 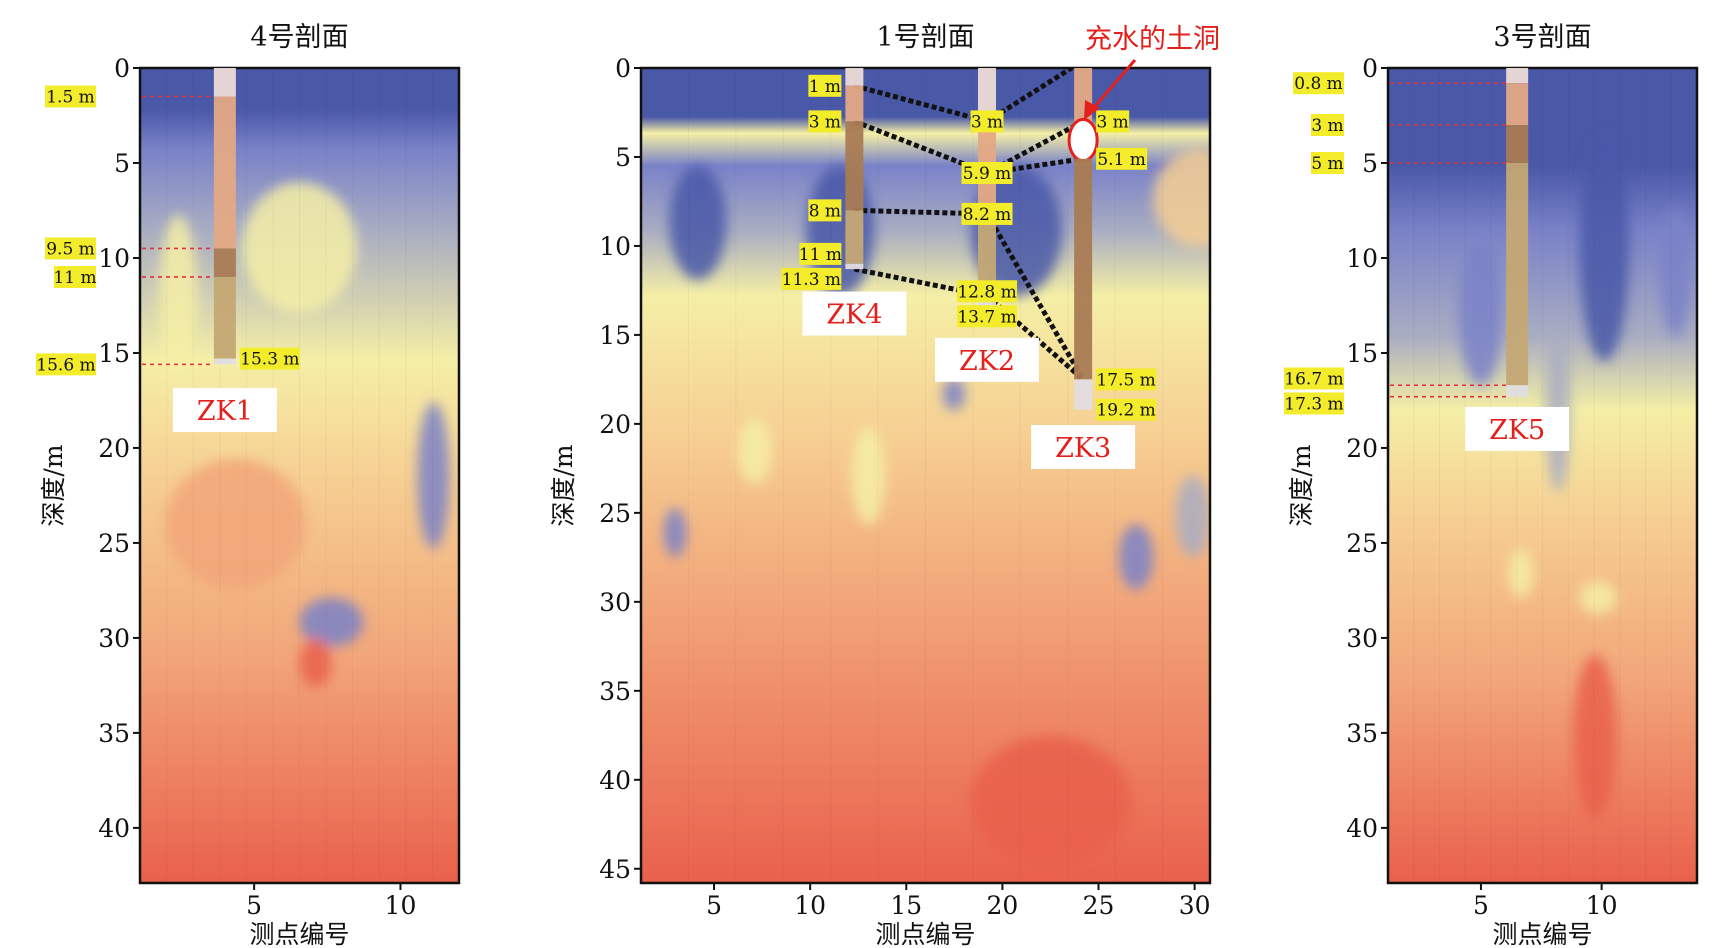 I want to click on depth-label: 17.3 m, so click(x=1313, y=404).